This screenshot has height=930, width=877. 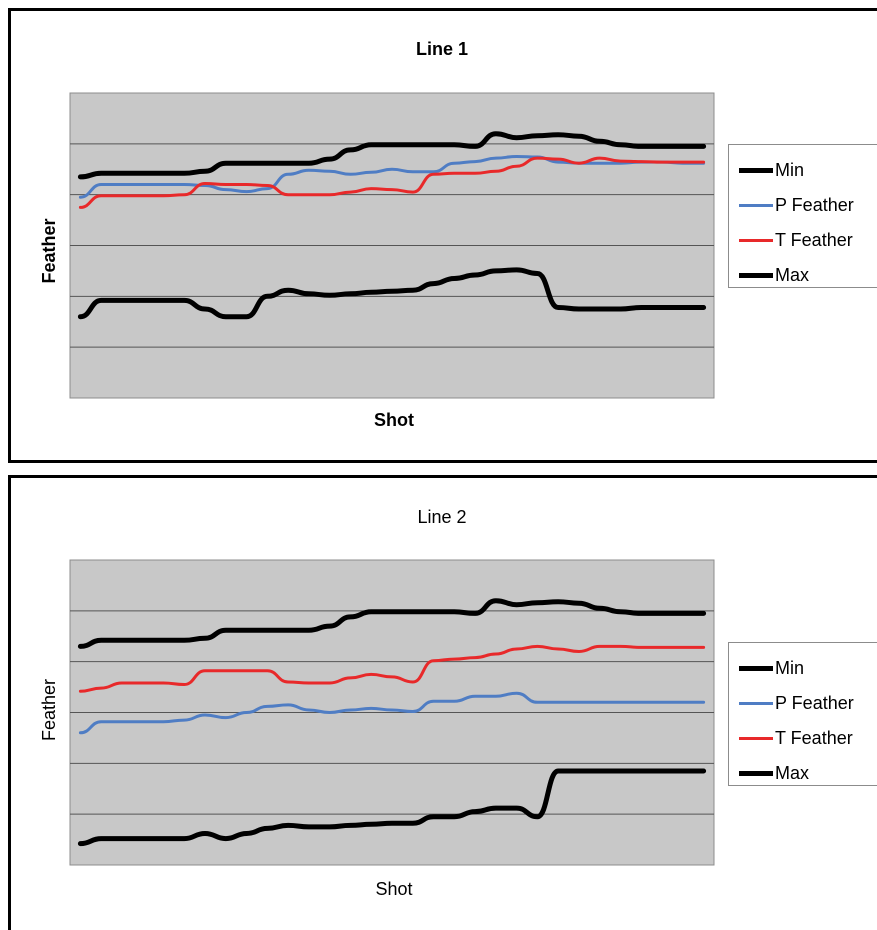 I want to click on chart-1-legend-item-t-feather: T Feather, so click(x=796, y=240).